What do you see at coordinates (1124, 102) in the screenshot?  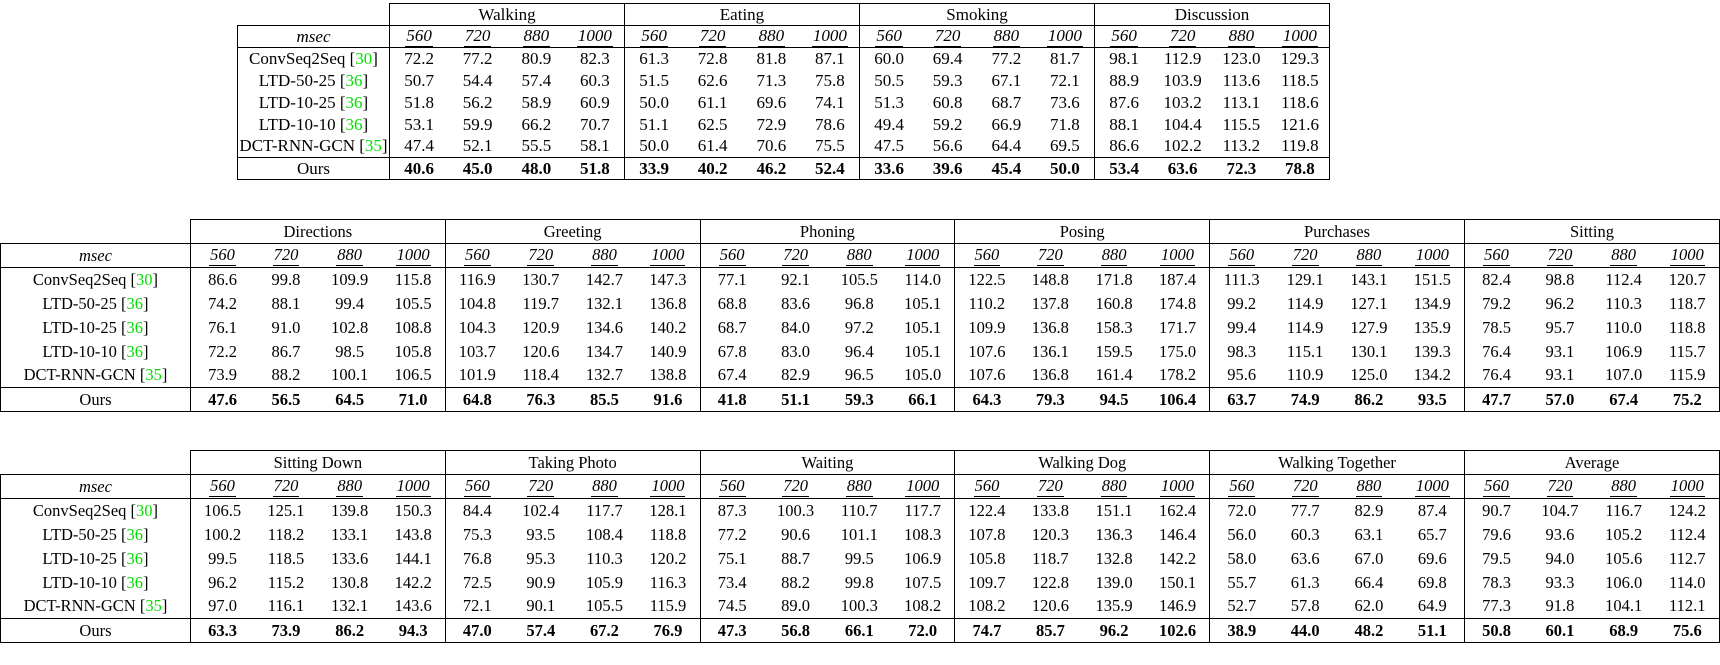 I see `value-cell: 87.6` at bounding box center [1124, 102].